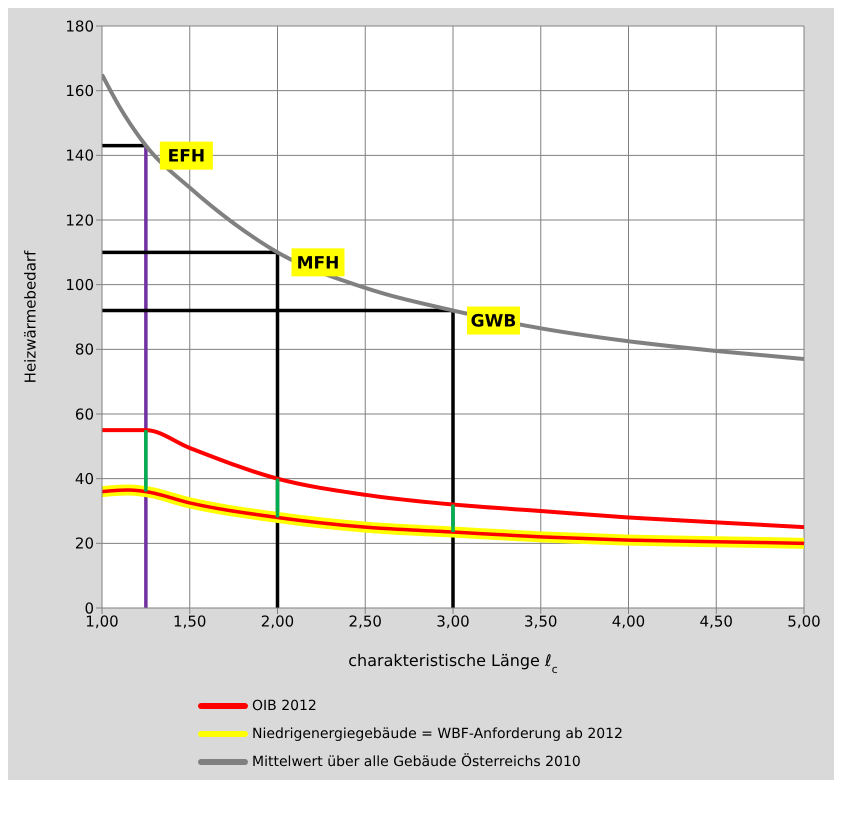 The image size is (842, 826). Describe the element at coordinates (277, 621) in the screenshot. I see `x-tick-label: 2,00` at that location.